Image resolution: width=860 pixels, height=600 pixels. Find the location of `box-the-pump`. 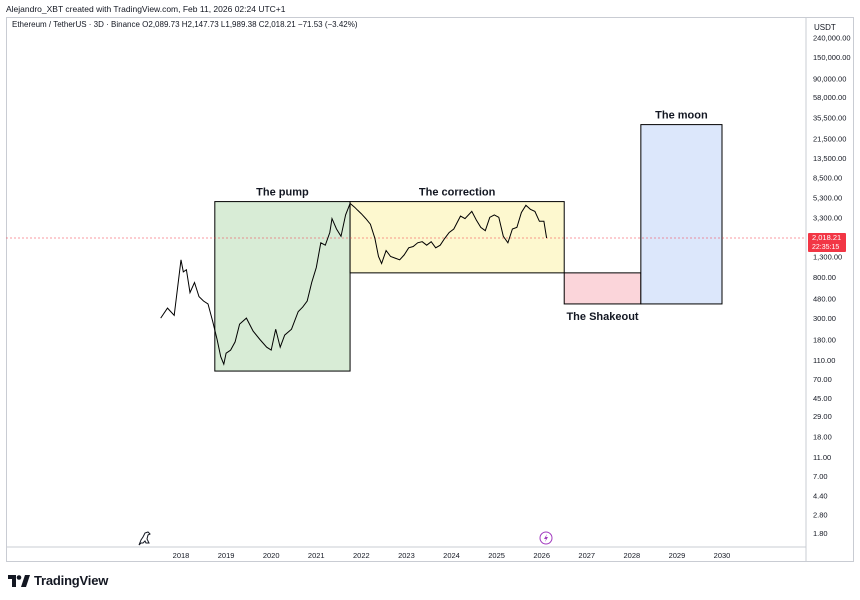

box-the-pump is located at coordinates (282, 286).